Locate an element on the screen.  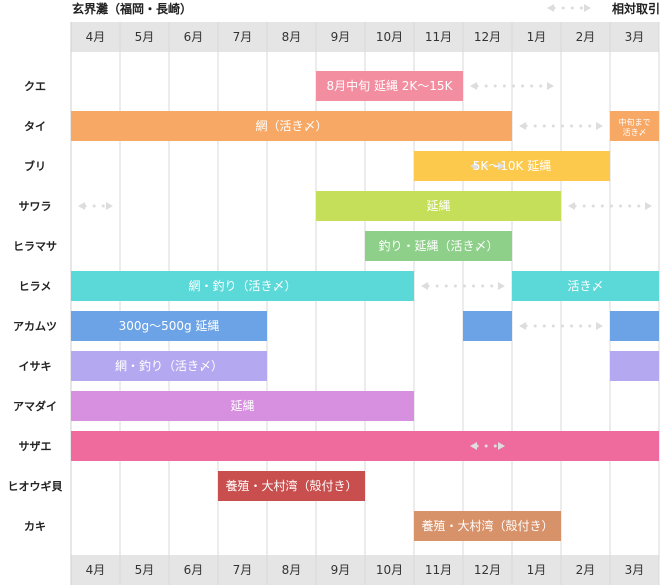
bar-label: 8月中旬 延縄 2K〜15K is located at coordinates (390, 85).